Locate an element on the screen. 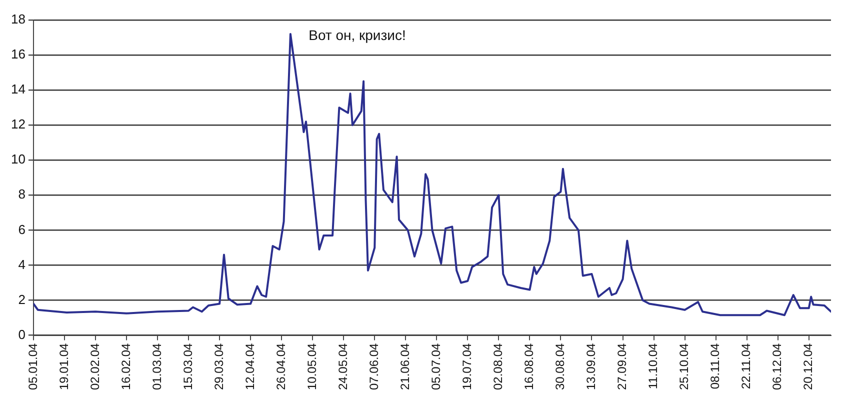 Image resolution: width=841 pixels, height=401 pixels. x-tick-label: 08.11.04 is located at coordinates (715, 366).